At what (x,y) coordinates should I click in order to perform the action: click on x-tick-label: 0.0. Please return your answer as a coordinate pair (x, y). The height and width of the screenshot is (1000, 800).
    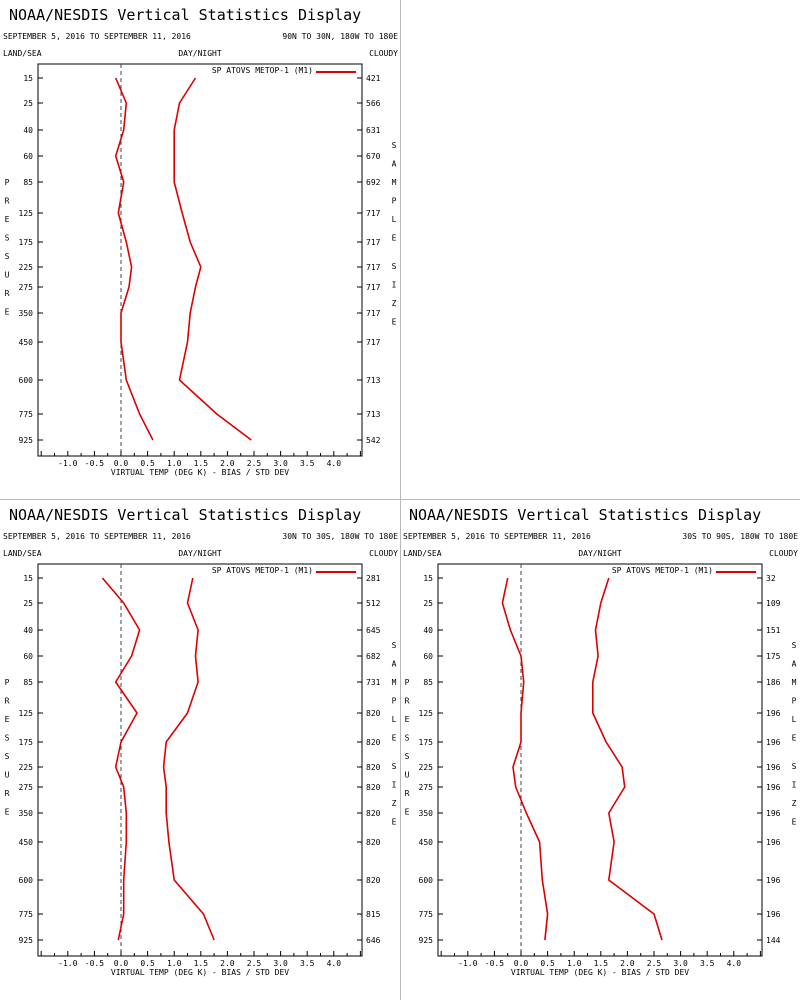
    Looking at the image, I should click on (121, 463).